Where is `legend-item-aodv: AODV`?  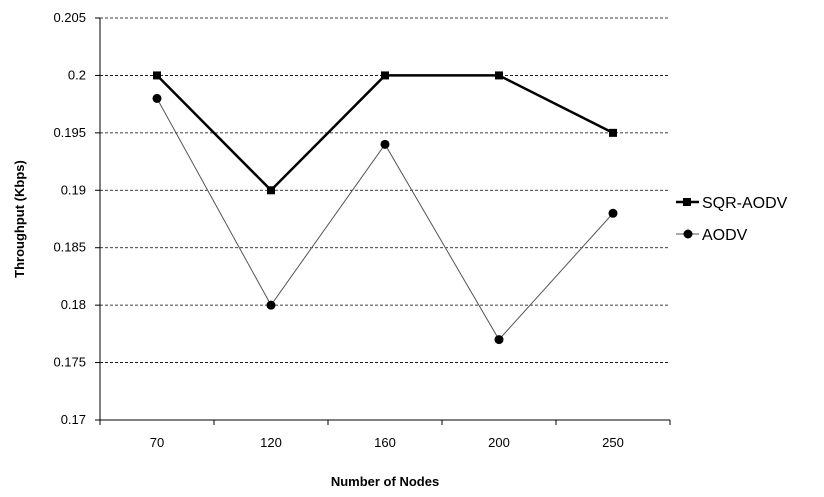
legend-item-aodv: AODV is located at coordinates (712, 235).